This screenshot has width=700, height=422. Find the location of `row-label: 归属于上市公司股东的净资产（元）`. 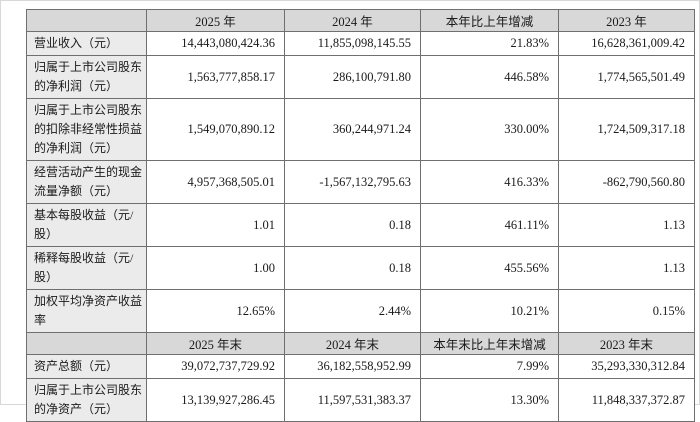

row-label: 归属于上市公司股东的净资产（元） is located at coordinates (86, 400).